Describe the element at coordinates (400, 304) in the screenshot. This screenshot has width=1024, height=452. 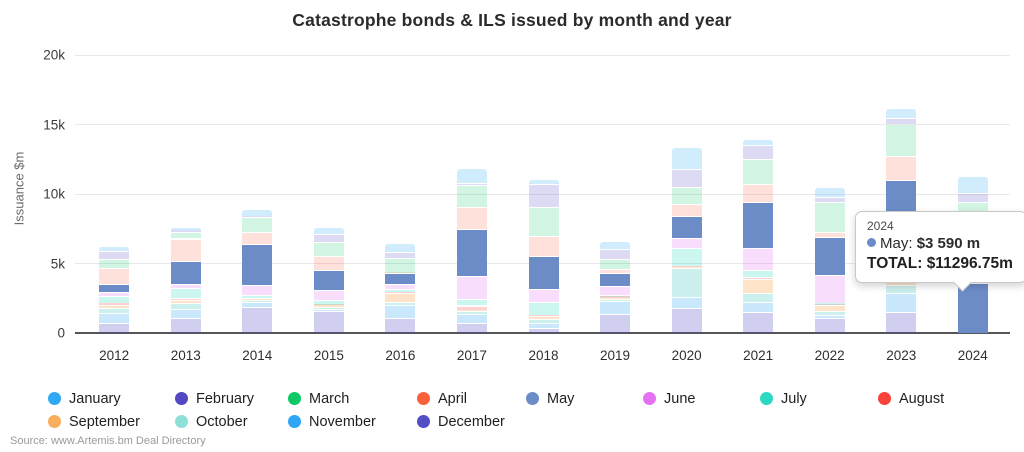
I see `bar-segment-october-2016` at that location.